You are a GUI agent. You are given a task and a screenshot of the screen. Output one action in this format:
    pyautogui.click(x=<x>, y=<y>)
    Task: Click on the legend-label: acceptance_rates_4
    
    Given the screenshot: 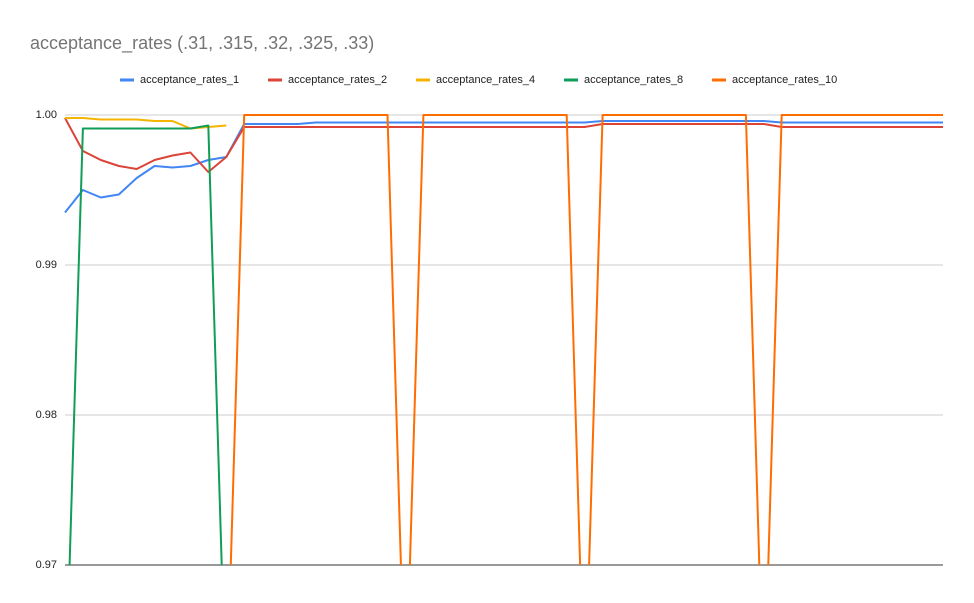 What is the action you would take?
    pyautogui.click(x=485, y=80)
    